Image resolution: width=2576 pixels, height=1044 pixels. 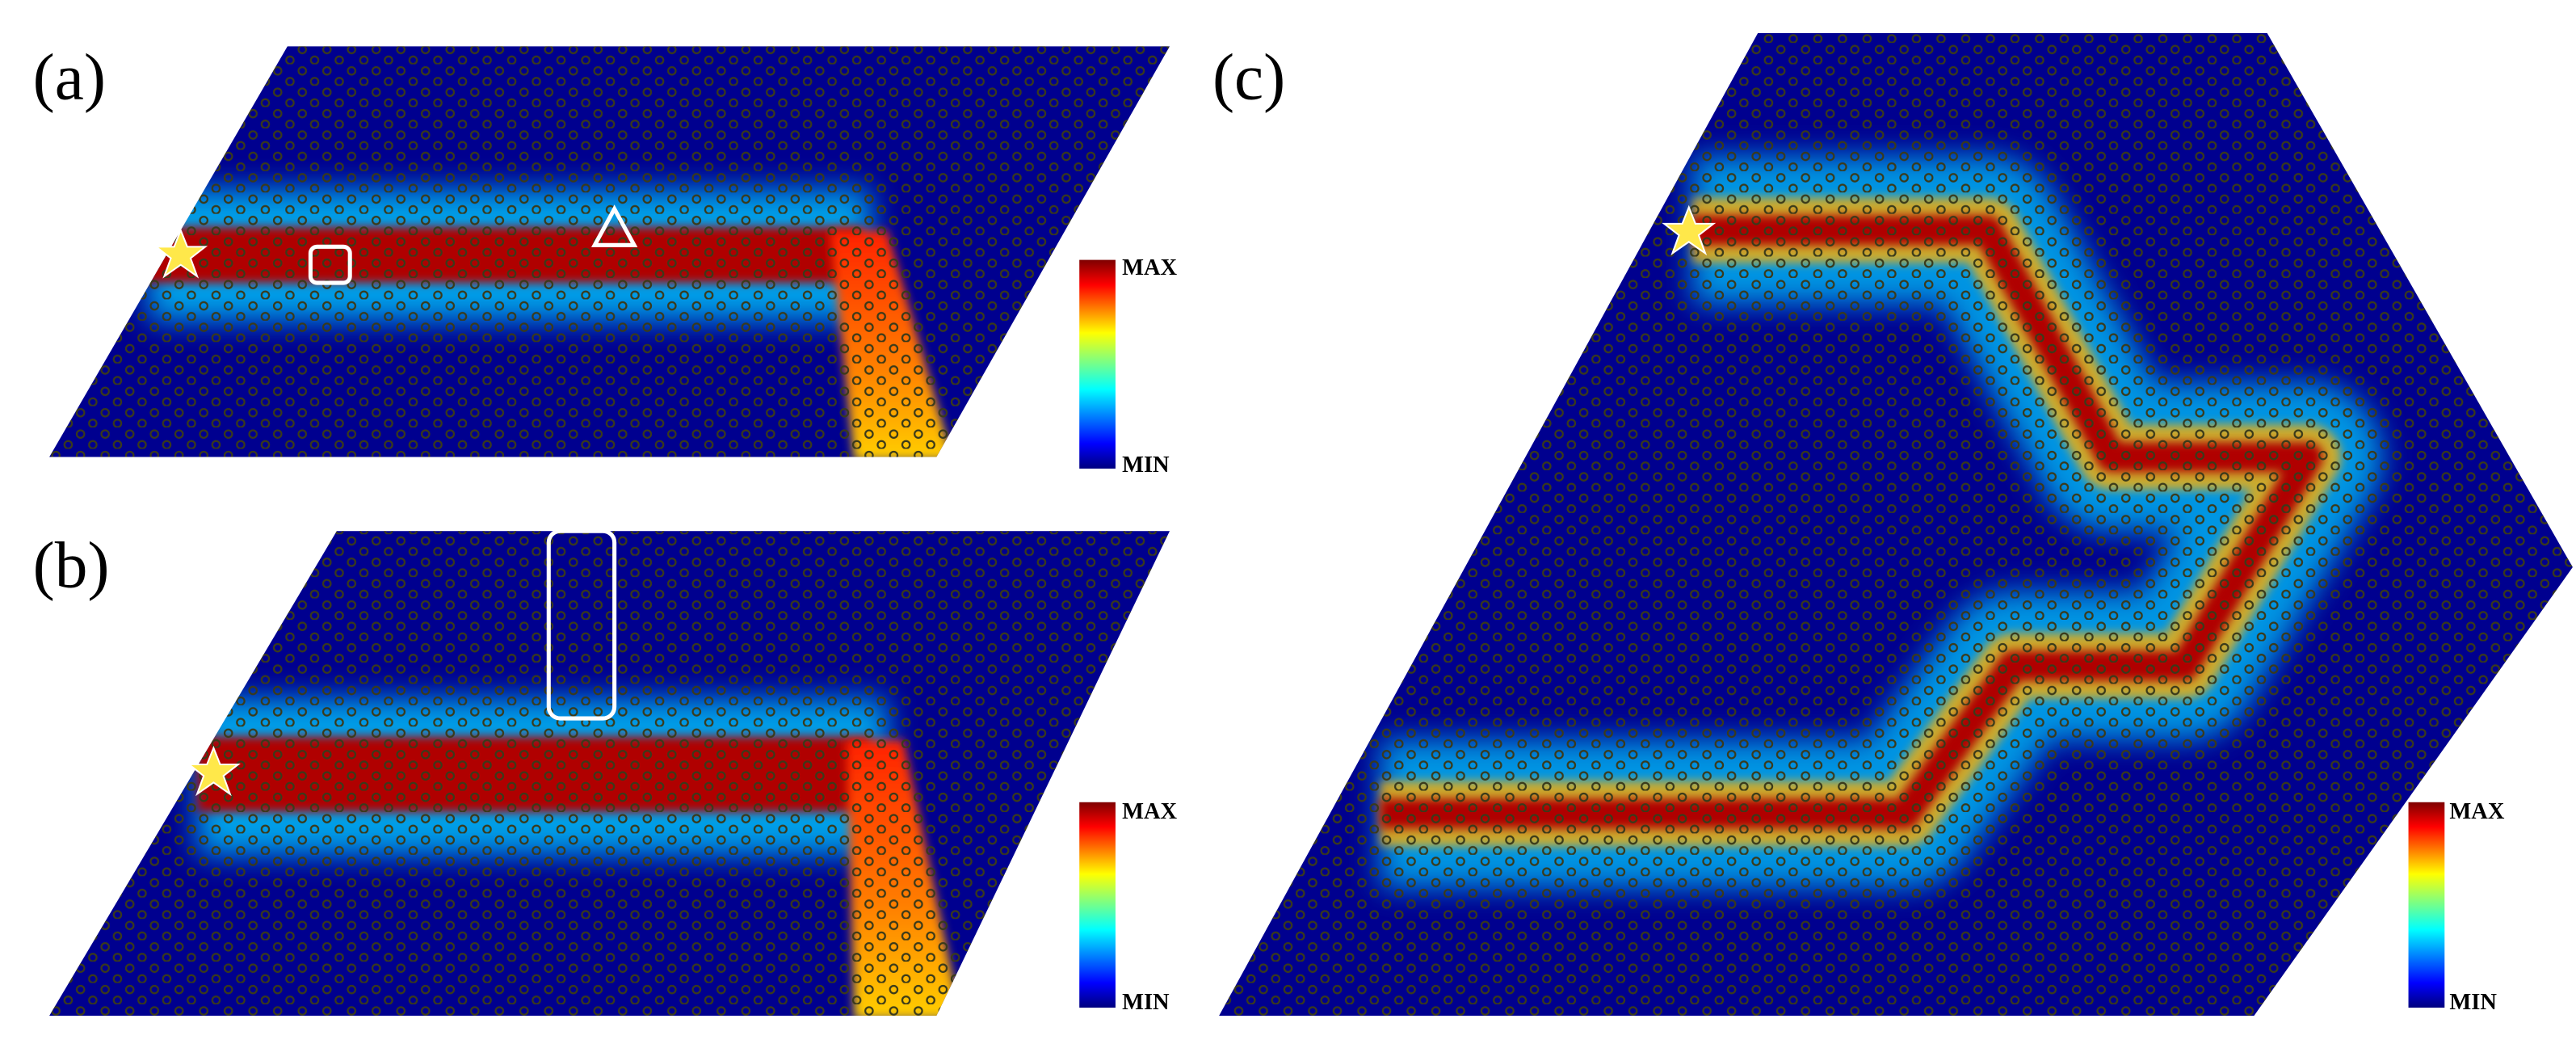 I want to click on square-marker, so click(x=330, y=264).